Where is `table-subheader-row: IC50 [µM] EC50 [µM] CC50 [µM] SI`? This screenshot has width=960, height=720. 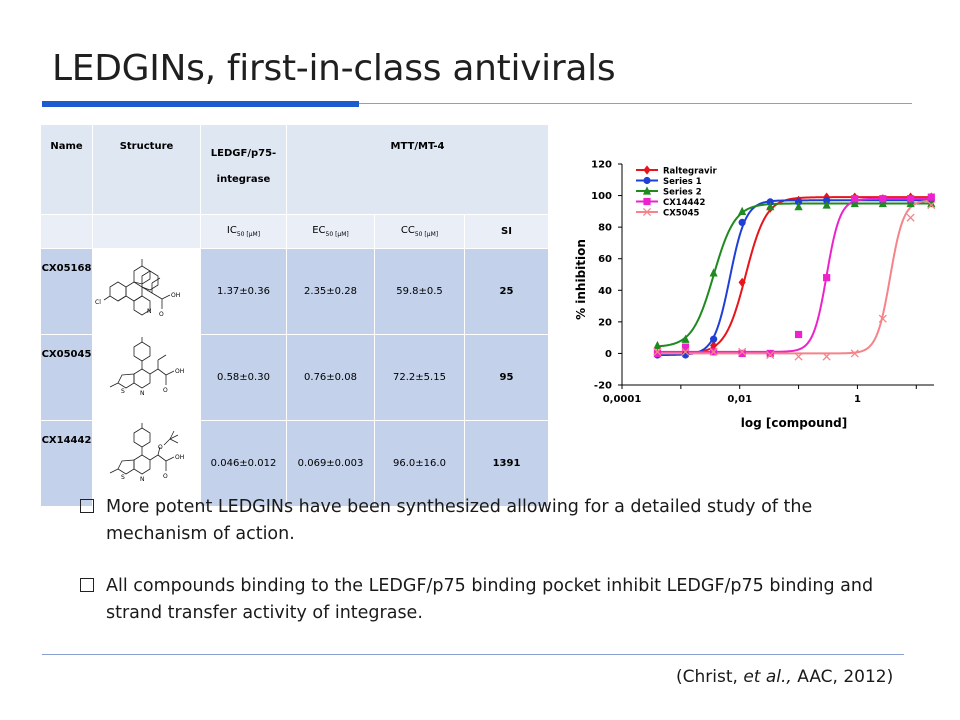 table-subheader-row: IC50 [µM] EC50 [µM] CC50 [µM] SI is located at coordinates (294, 231).